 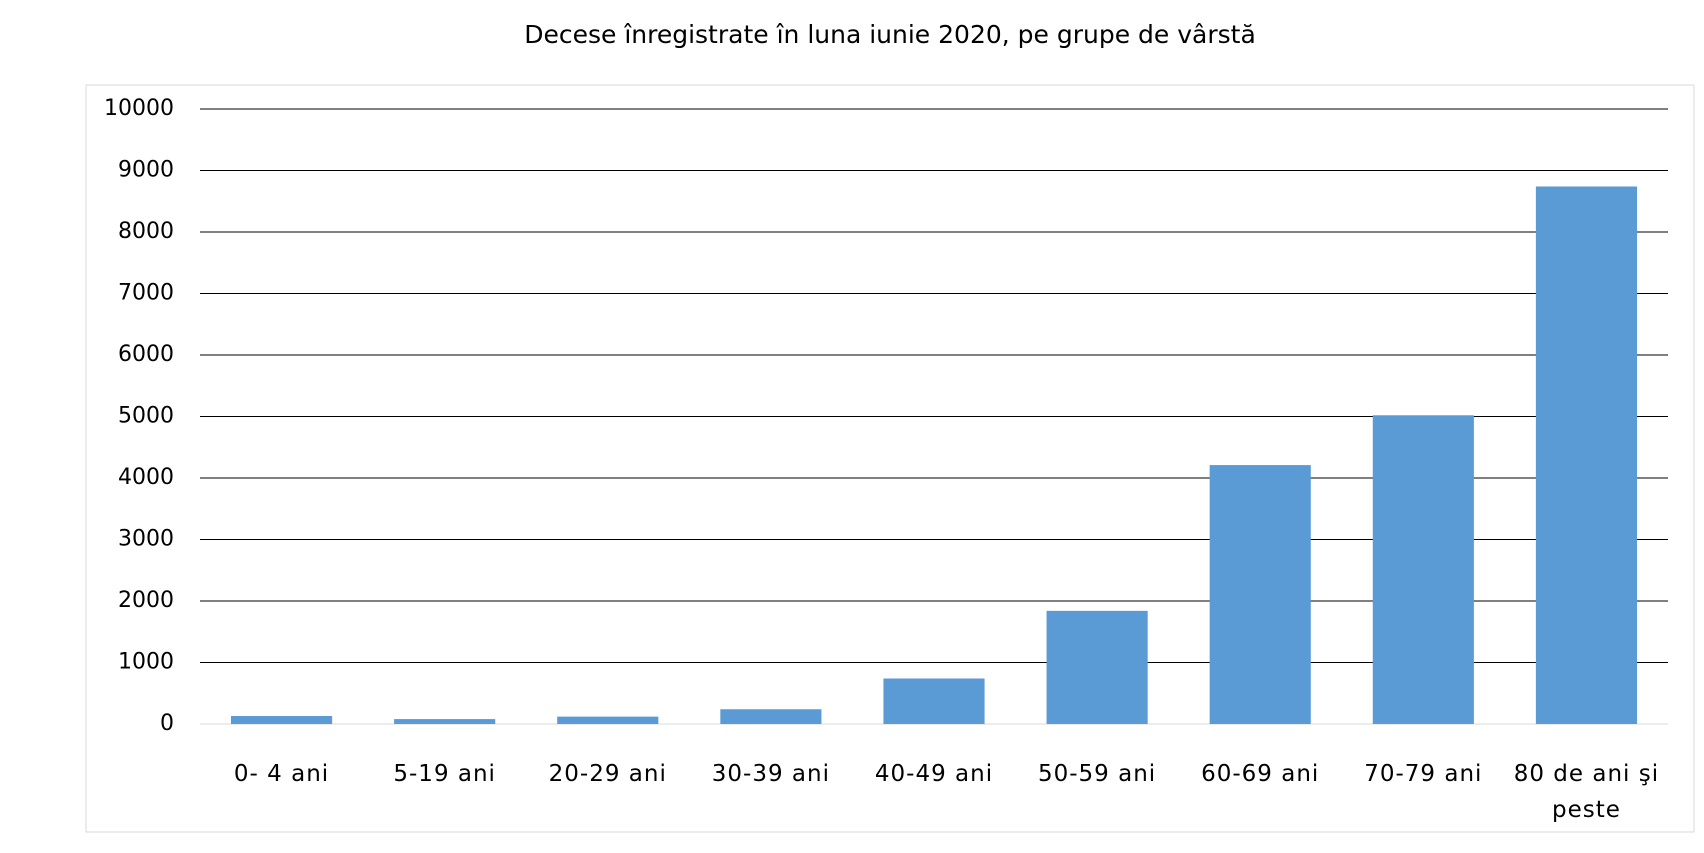 What do you see at coordinates (281, 774) in the screenshot?
I see `x-tick-label: 0- 4 ani` at bounding box center [281, 774].